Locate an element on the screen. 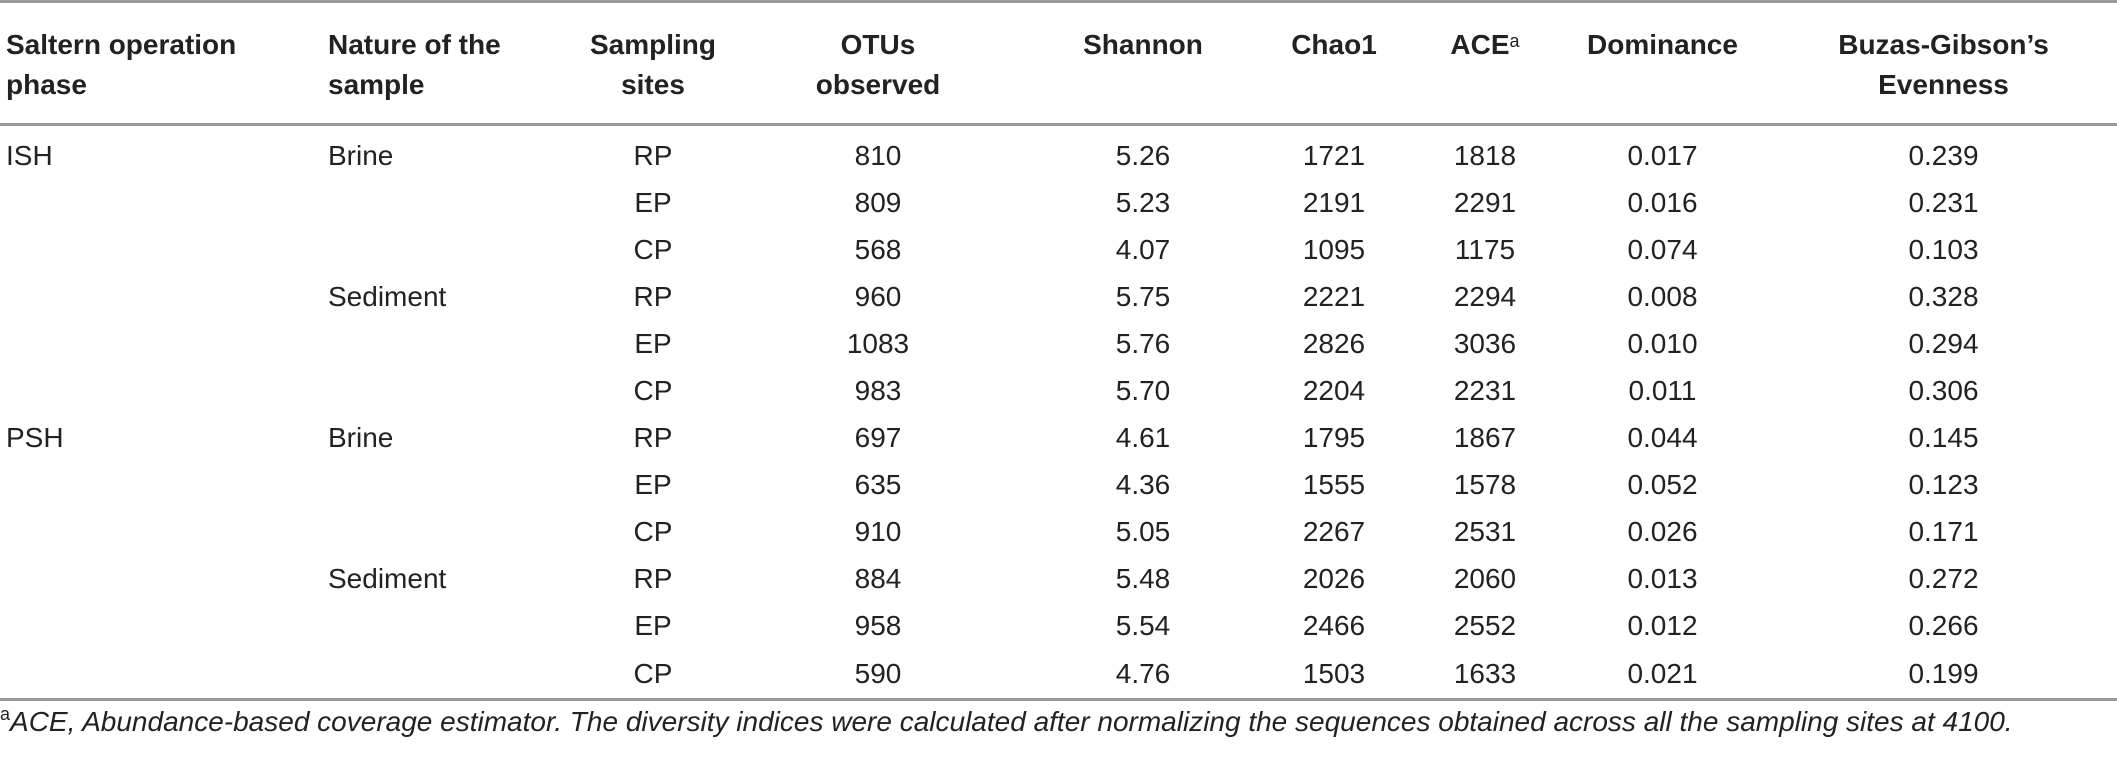 The height and width of the screenshot is (758, 2117). header-evenness: Buzas-Gibson’s Evenness is located at coordinates (1943, 63).